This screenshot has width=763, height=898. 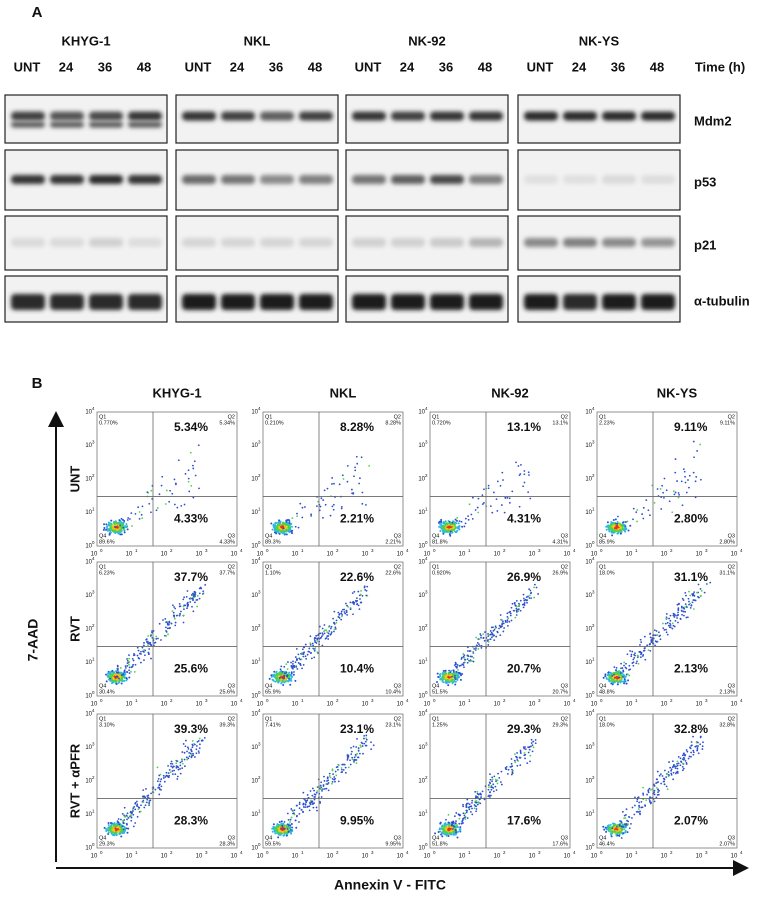 I want to click on lane-label: 36, so click(x=105, y=66).